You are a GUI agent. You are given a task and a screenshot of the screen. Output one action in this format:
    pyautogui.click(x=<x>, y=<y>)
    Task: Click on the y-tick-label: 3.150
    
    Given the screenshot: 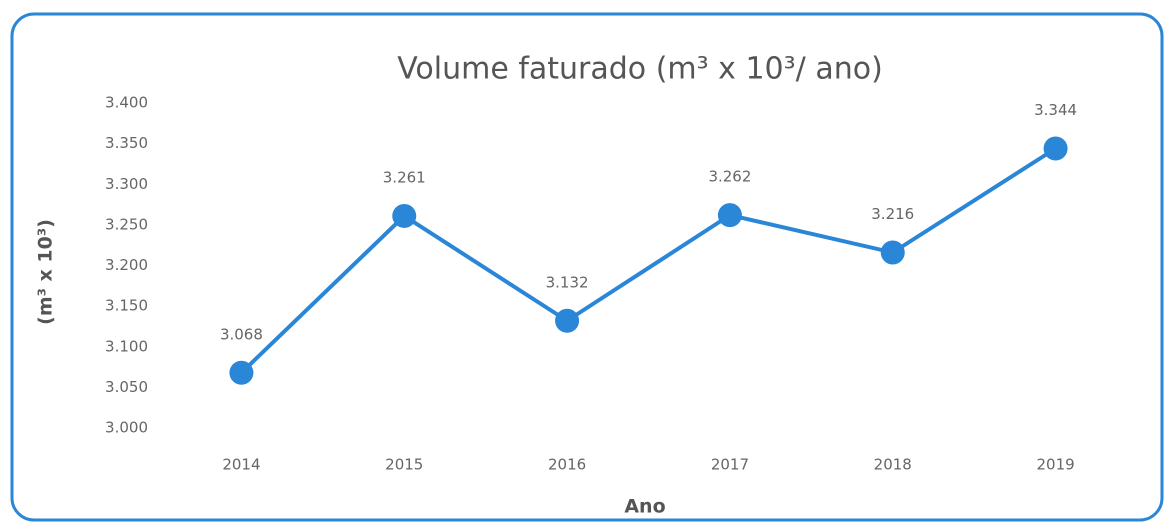 What is the action you would take?
    pyautogui.click(x=126, y=306)
    